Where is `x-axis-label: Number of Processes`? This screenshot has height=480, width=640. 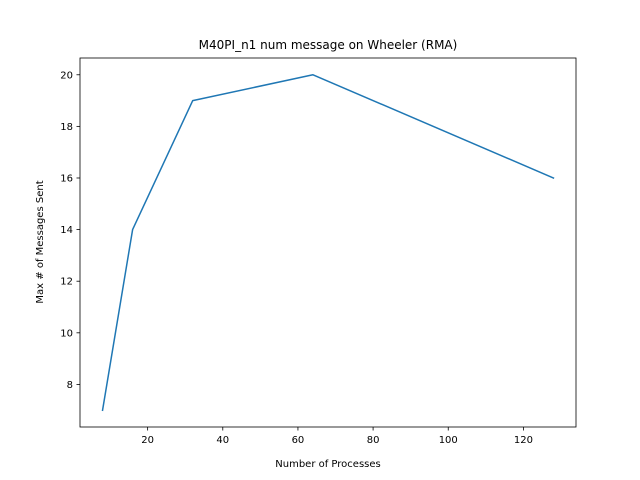 x-axis-label: Number of Processes is located at coordinates (327, 464).